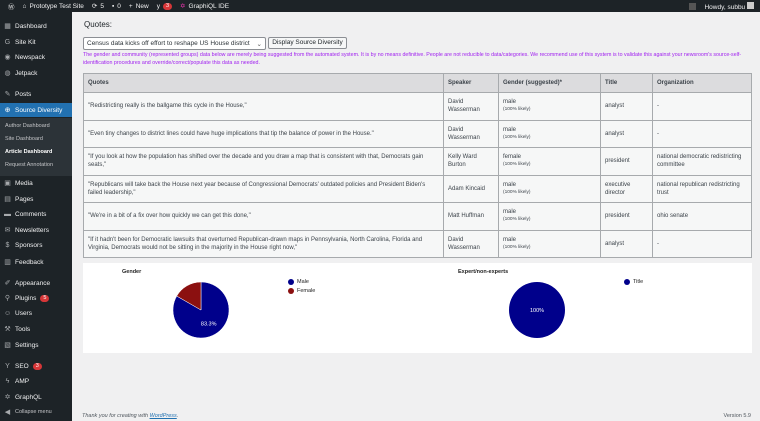  I want to click on sidebar-item-amp: ϟ AMP, so click(36, 381).